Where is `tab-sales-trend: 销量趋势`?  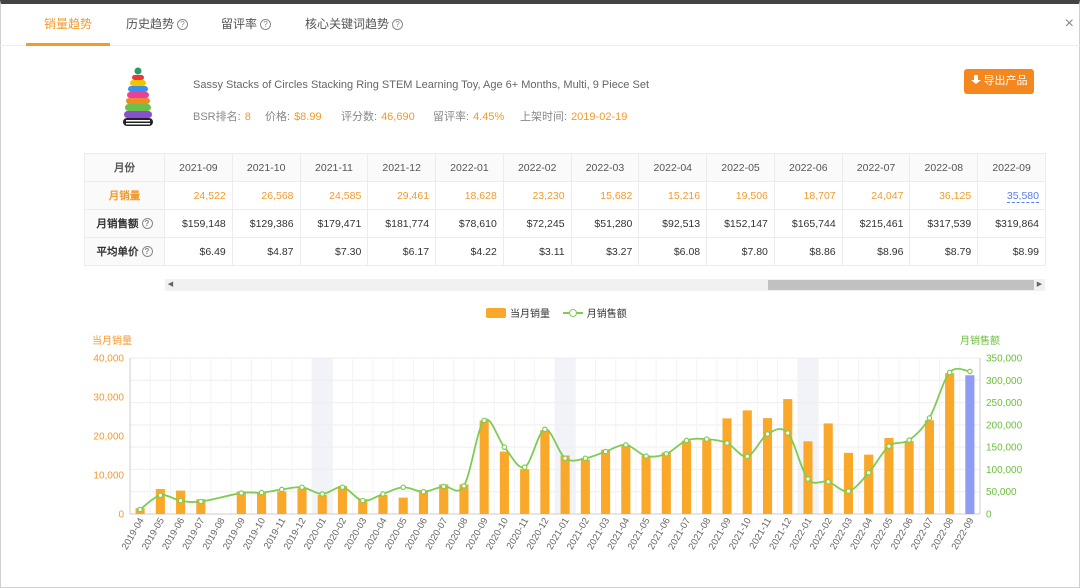
tab-sales-trend: 销量趋势 is located at coordinates (68, 25).